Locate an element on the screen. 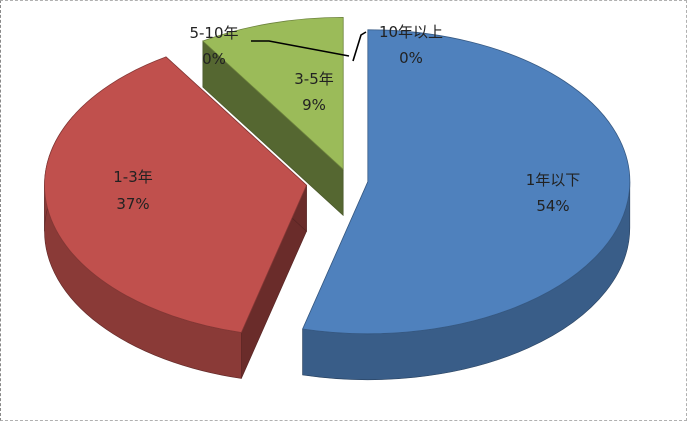  label-val-3-5年: 9% is located at coordinates (314, 105).